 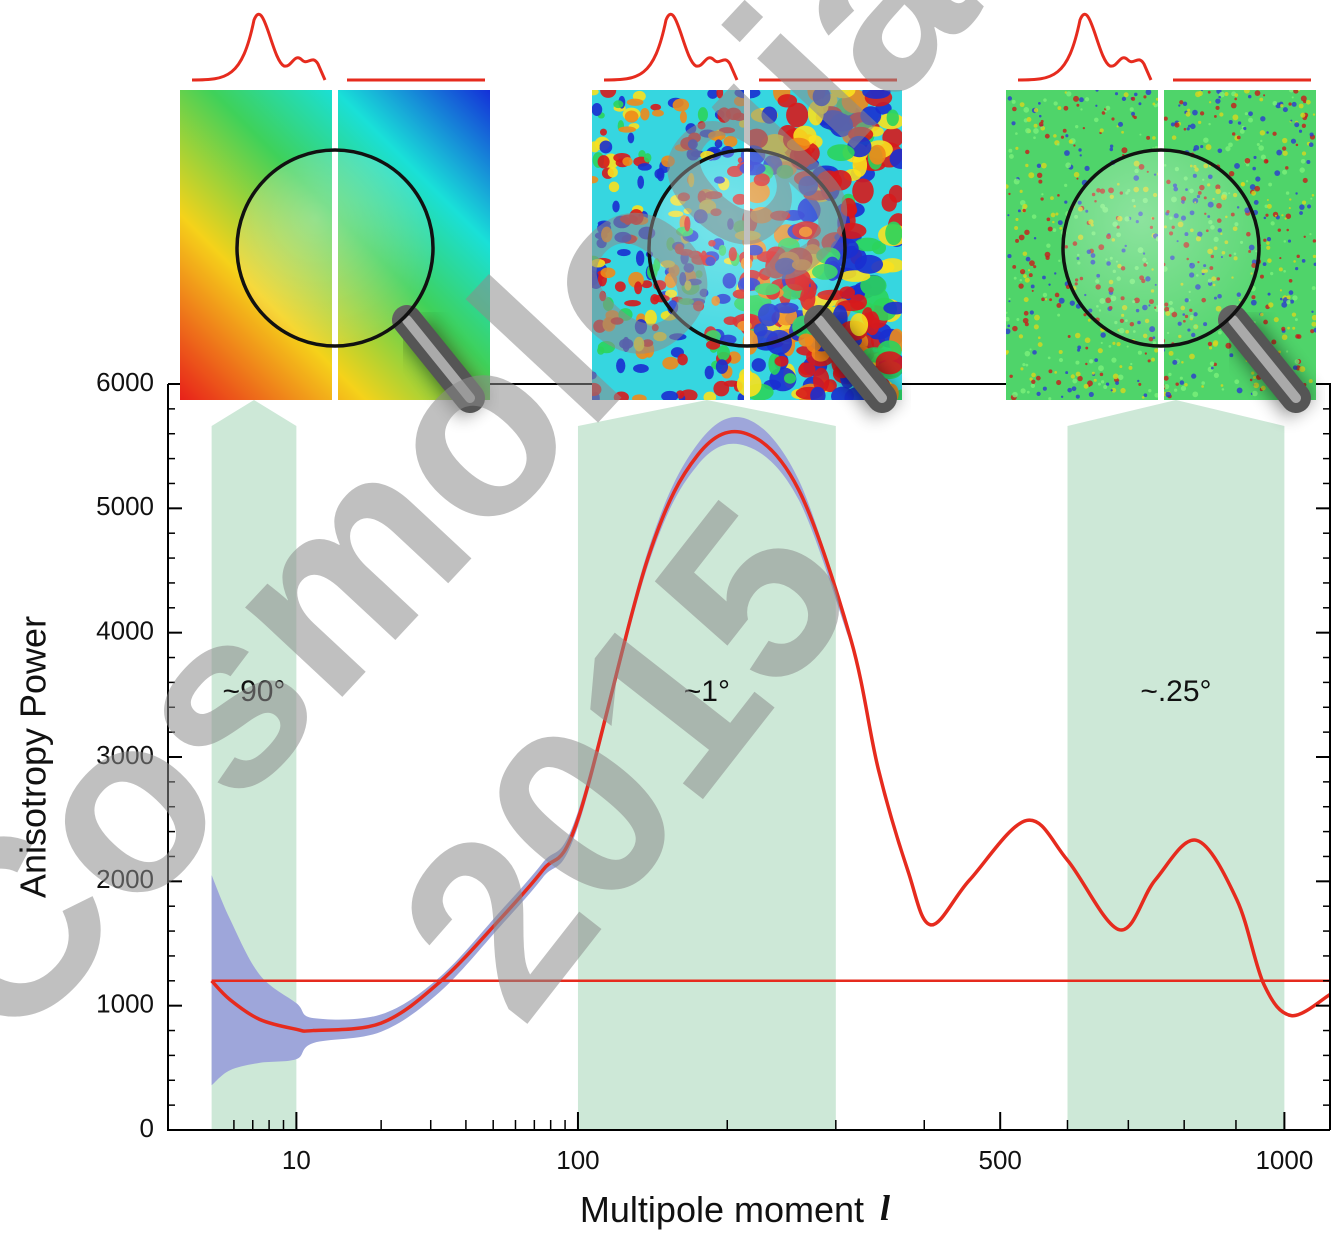 I want to click on y-tick-label: 2000, so click(x=125, y=879).